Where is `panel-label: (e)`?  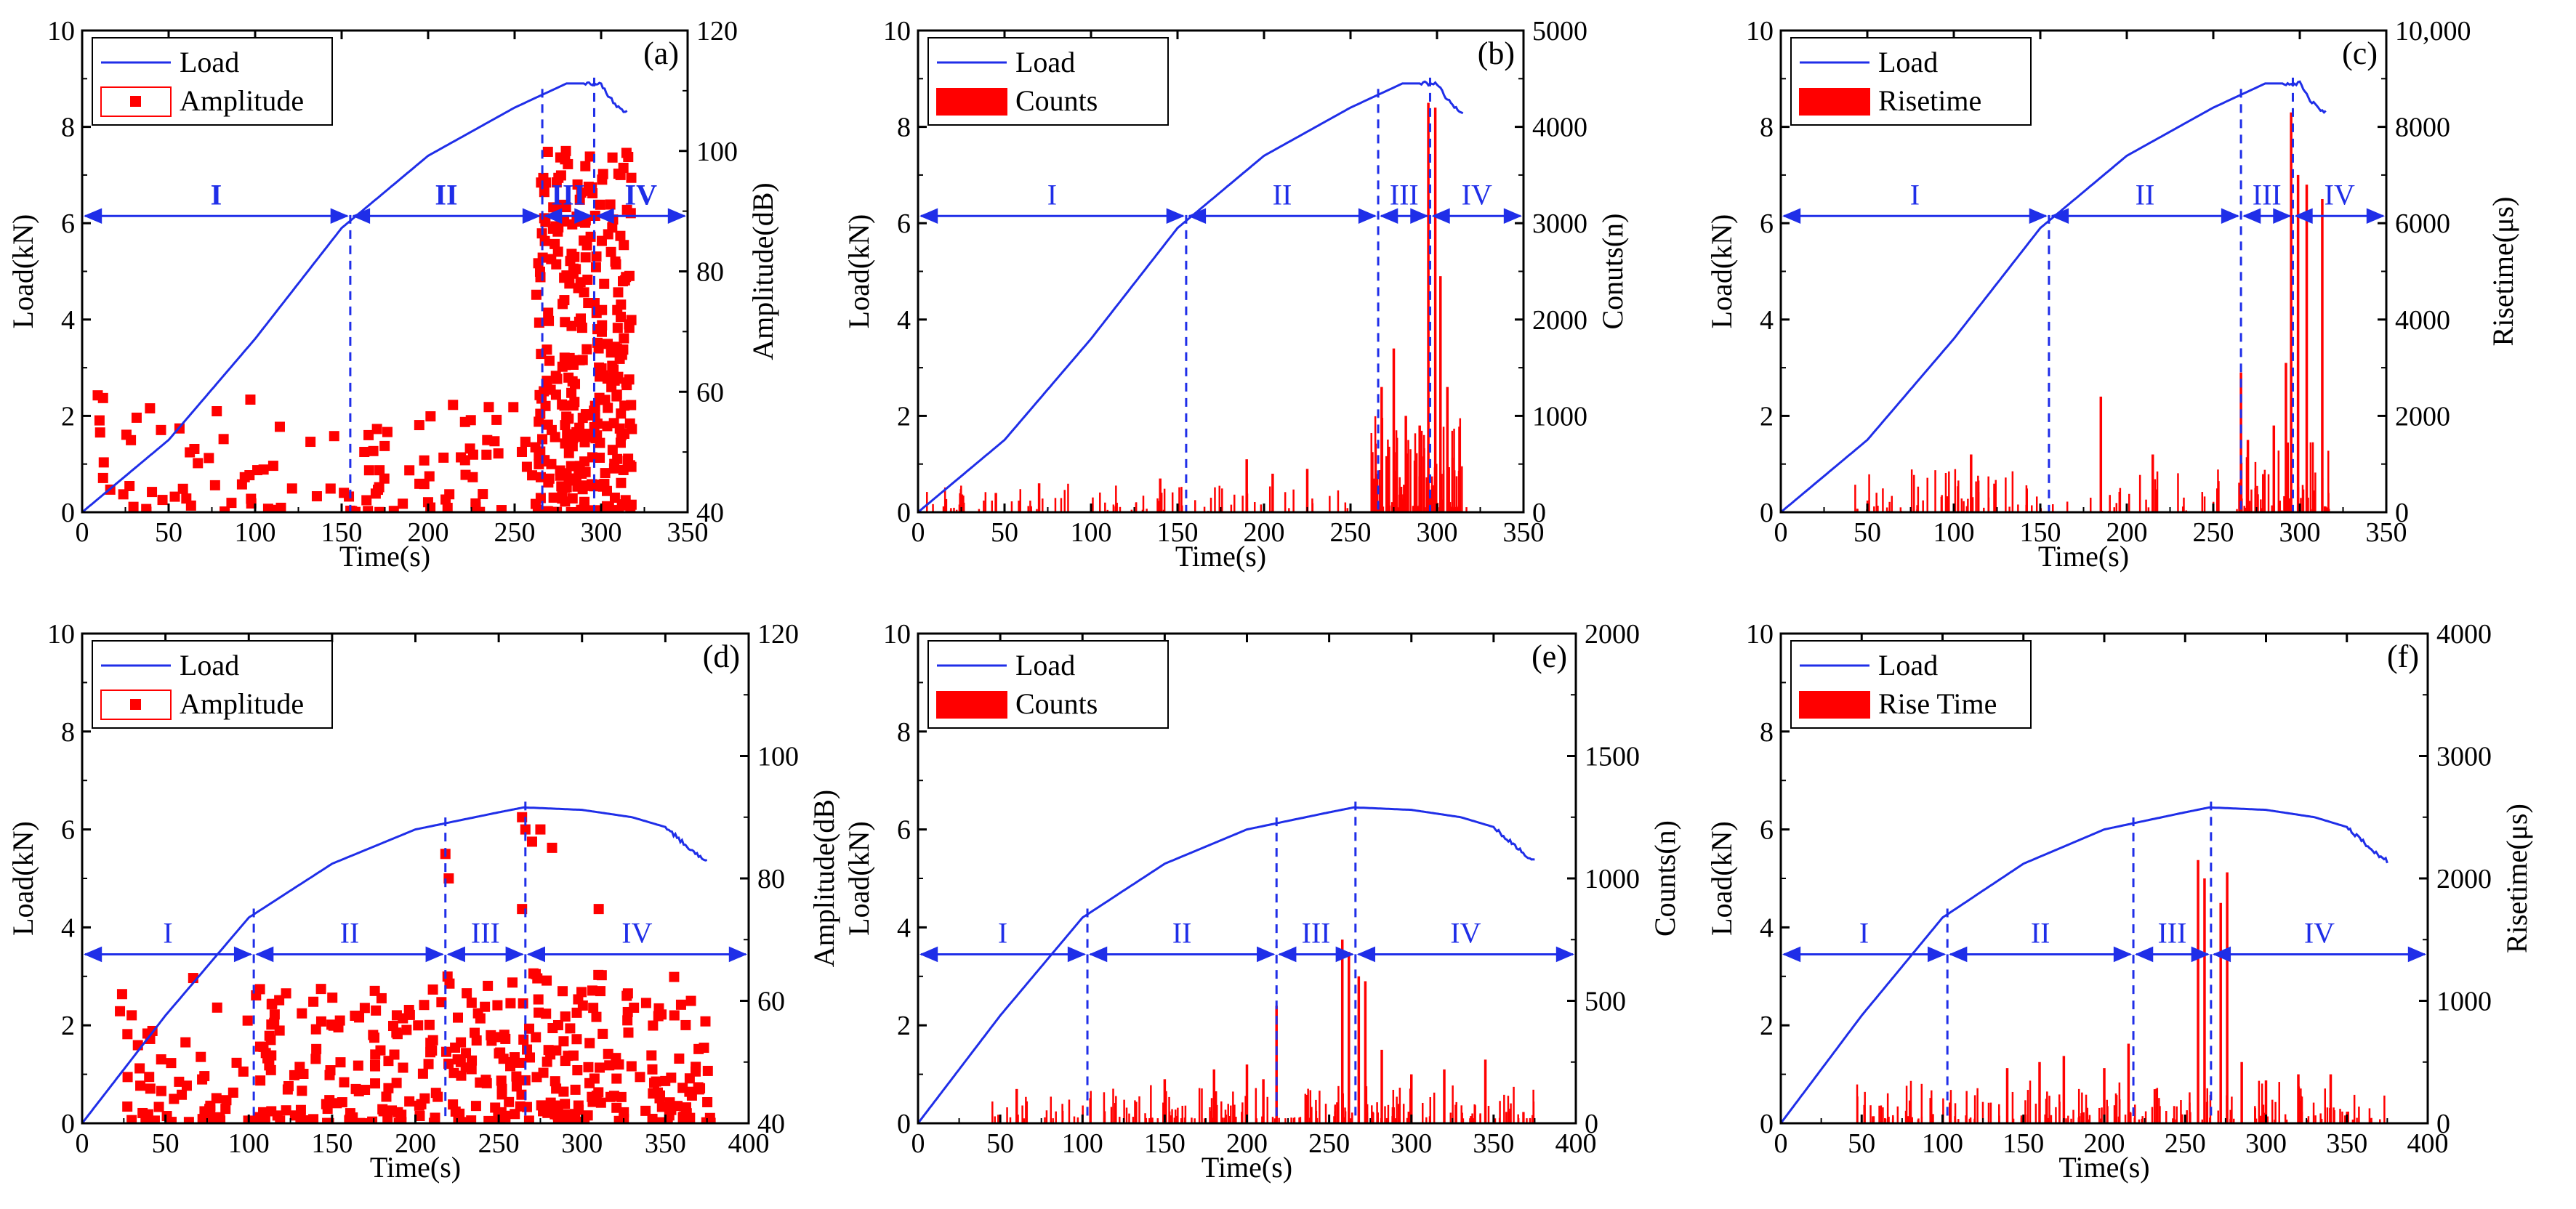
panel-label: (e) is located at coordinates (1549, 656).